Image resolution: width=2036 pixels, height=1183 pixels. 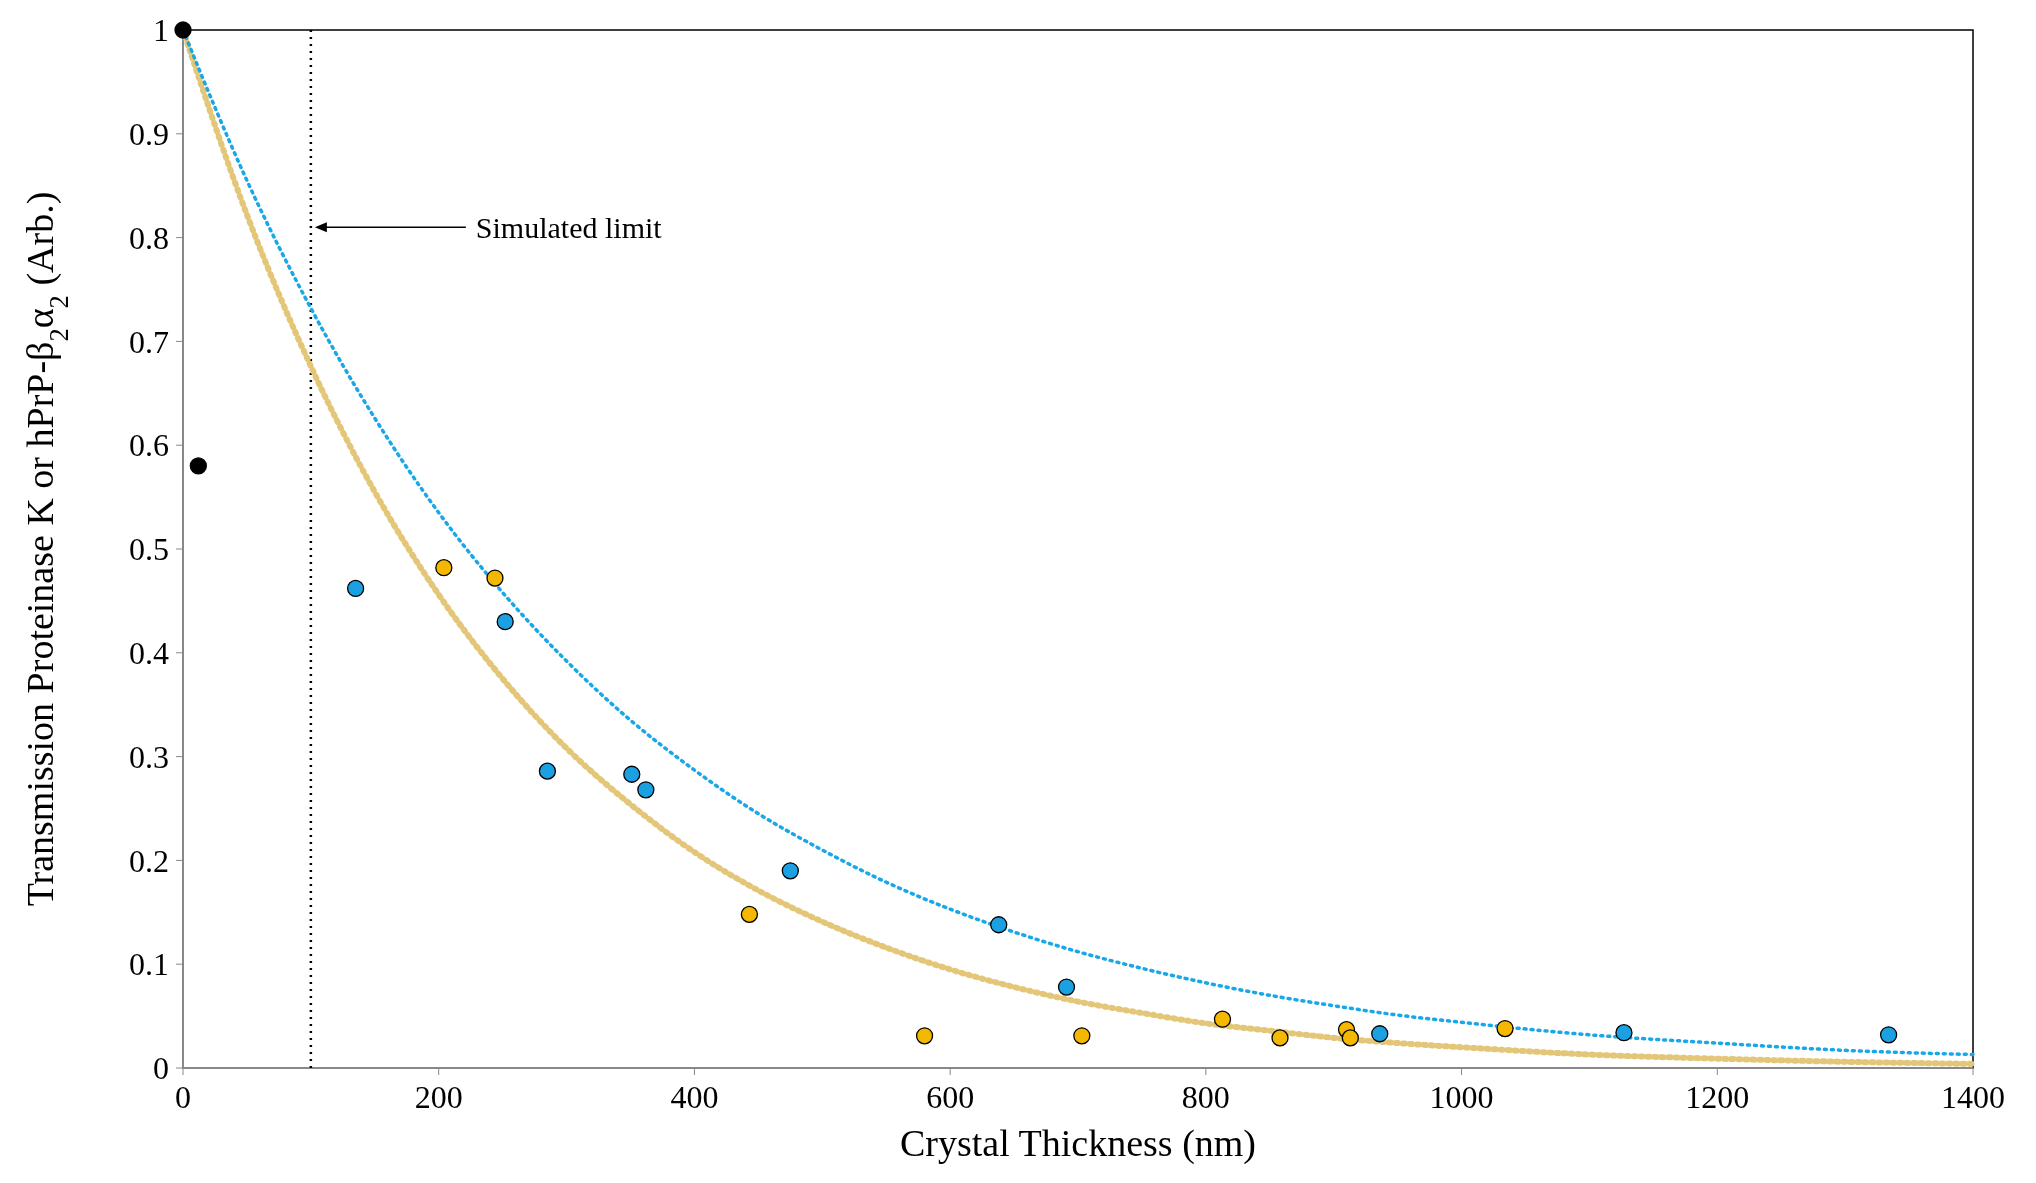 What do you see at coordinates (149, 860) in the screenshot?
I see `y-tick-label: 0.2` at bounding box center [149, 860].